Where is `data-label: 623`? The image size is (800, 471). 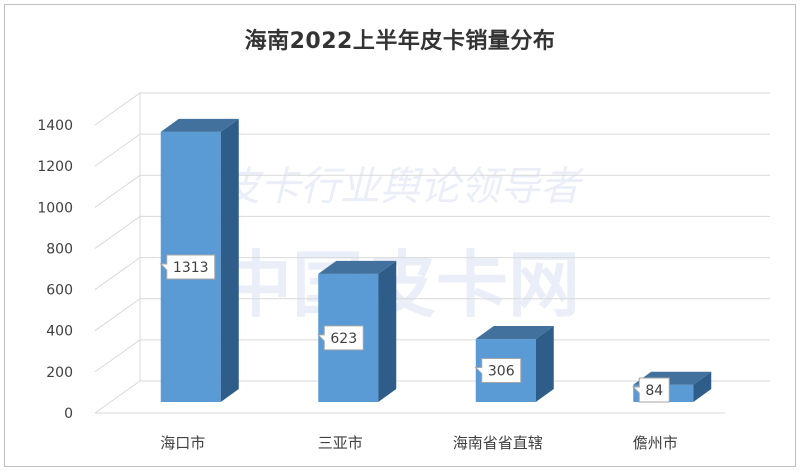
data-label: 623 is located at coordinates (340, 338).